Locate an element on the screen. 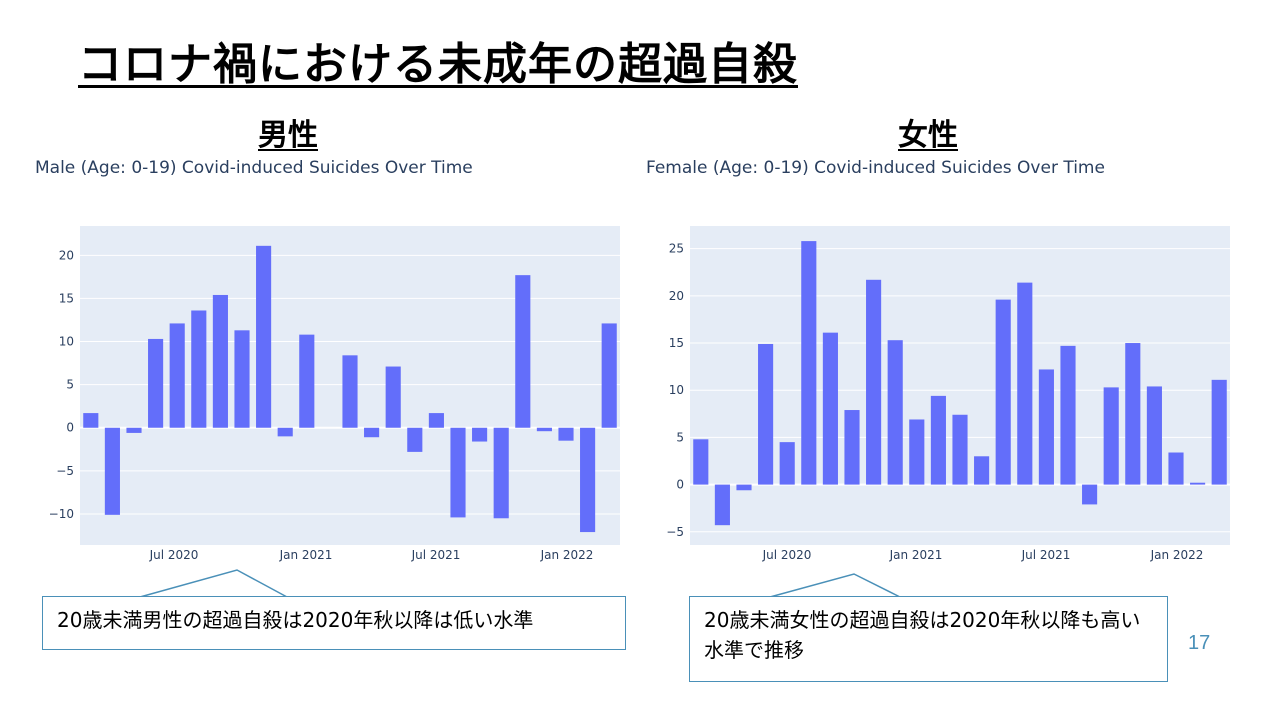 This screenshot has width=1280, height=720. page-number: 17 is located at coordinates (1199, 643).